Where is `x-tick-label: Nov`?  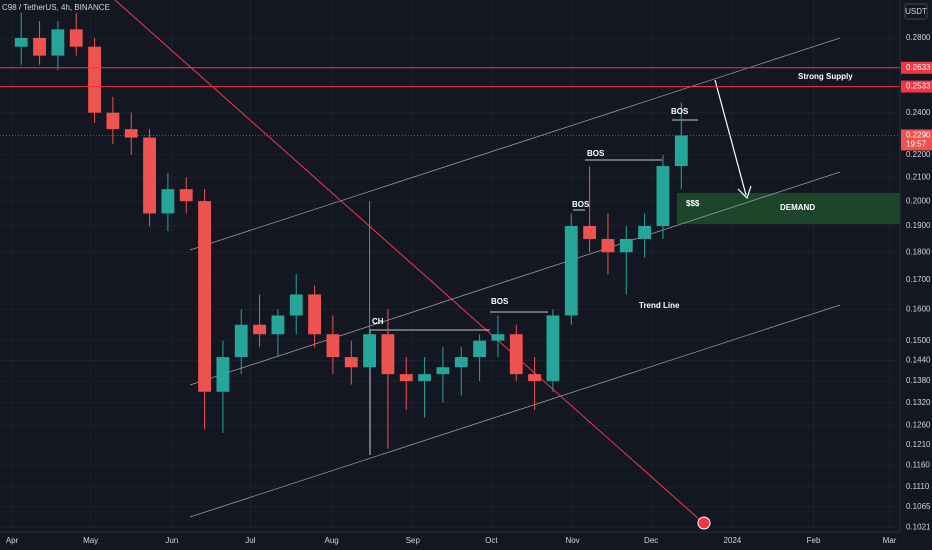 x-tick-label: Nov is located at coordinates (572, 540).